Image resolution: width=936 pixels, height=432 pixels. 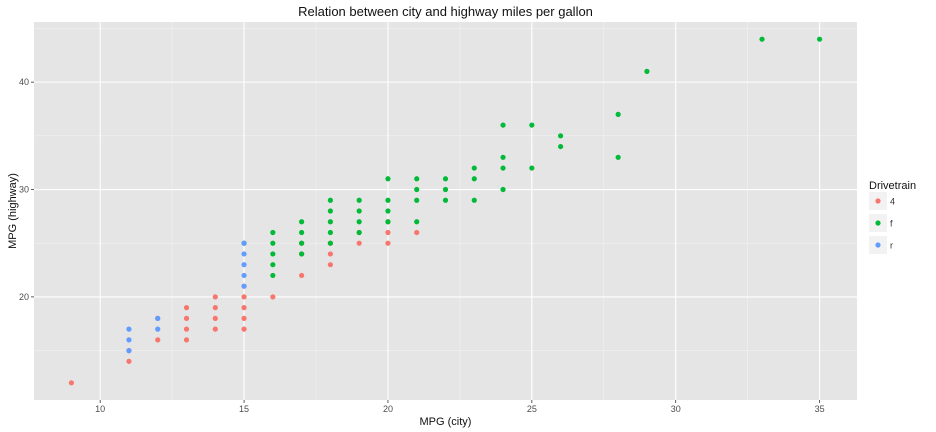 What do you see at coordinates (532, 409) in the screenshot?
I see `x-tick-label: 25` at bounding box center [532, 409].